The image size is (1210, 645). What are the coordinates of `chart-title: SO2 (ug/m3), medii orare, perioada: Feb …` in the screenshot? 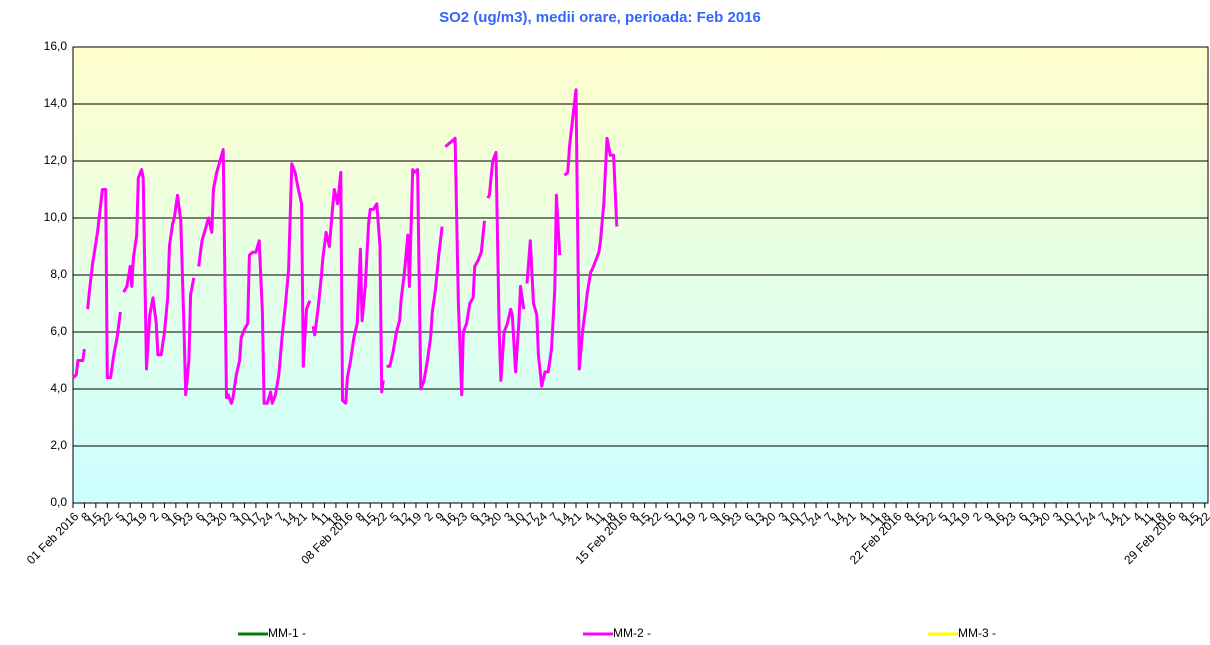 It's located at (600, 17).